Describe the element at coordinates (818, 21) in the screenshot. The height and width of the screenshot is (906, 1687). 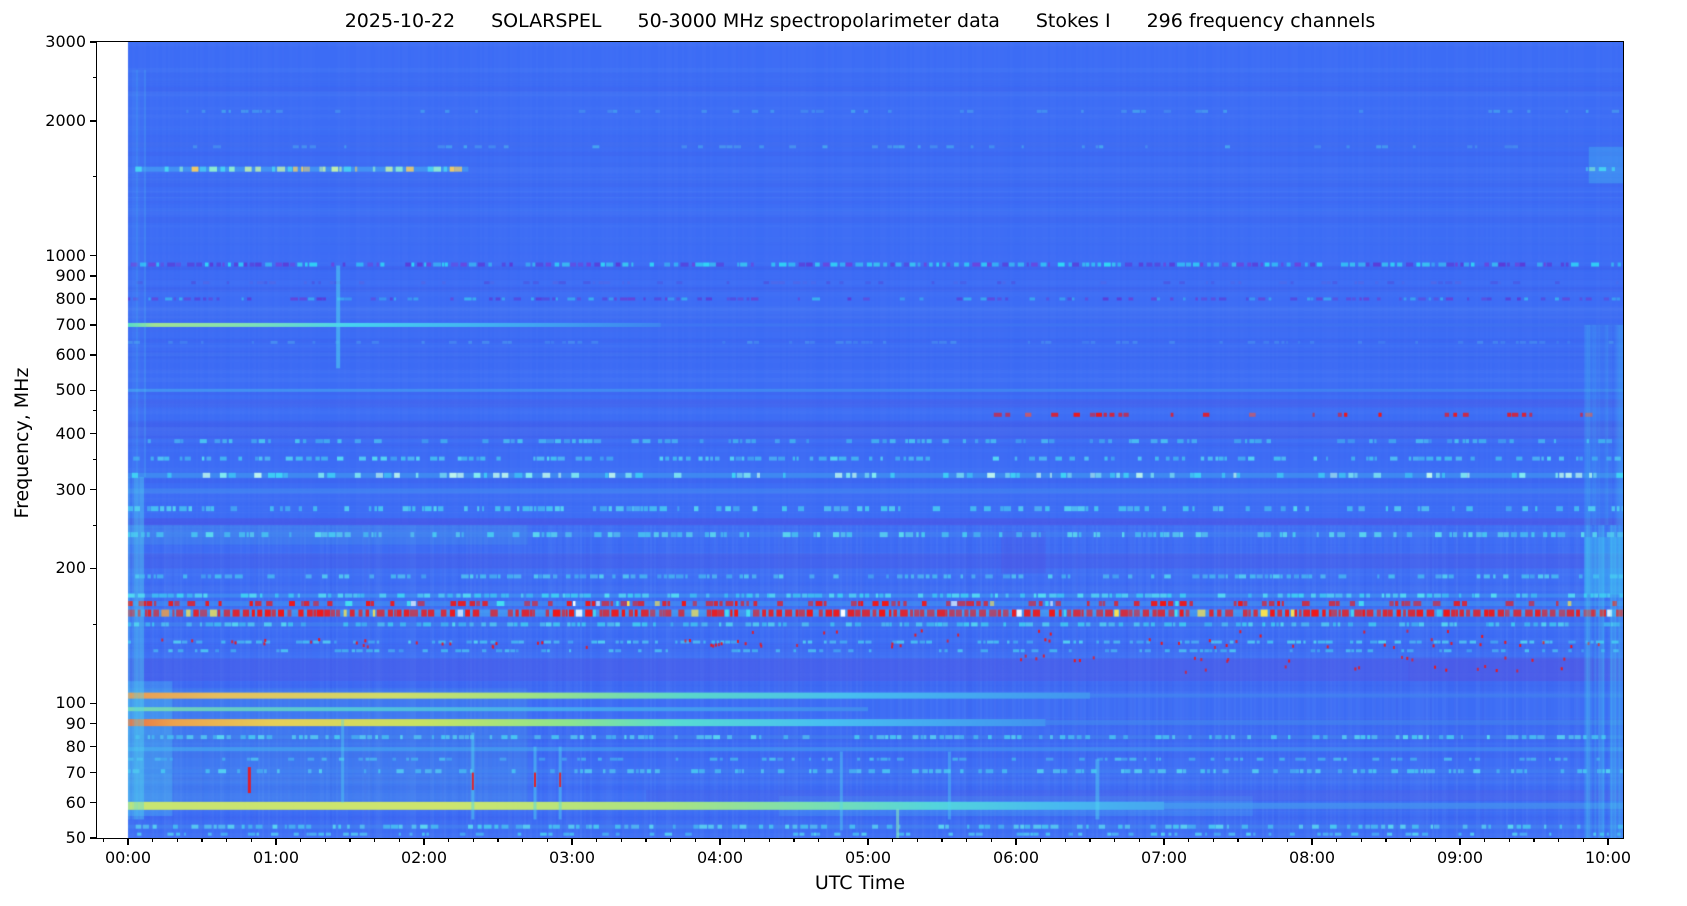
I see `title-description: 50-3000 MHz spectropolarimeter data` at that location.